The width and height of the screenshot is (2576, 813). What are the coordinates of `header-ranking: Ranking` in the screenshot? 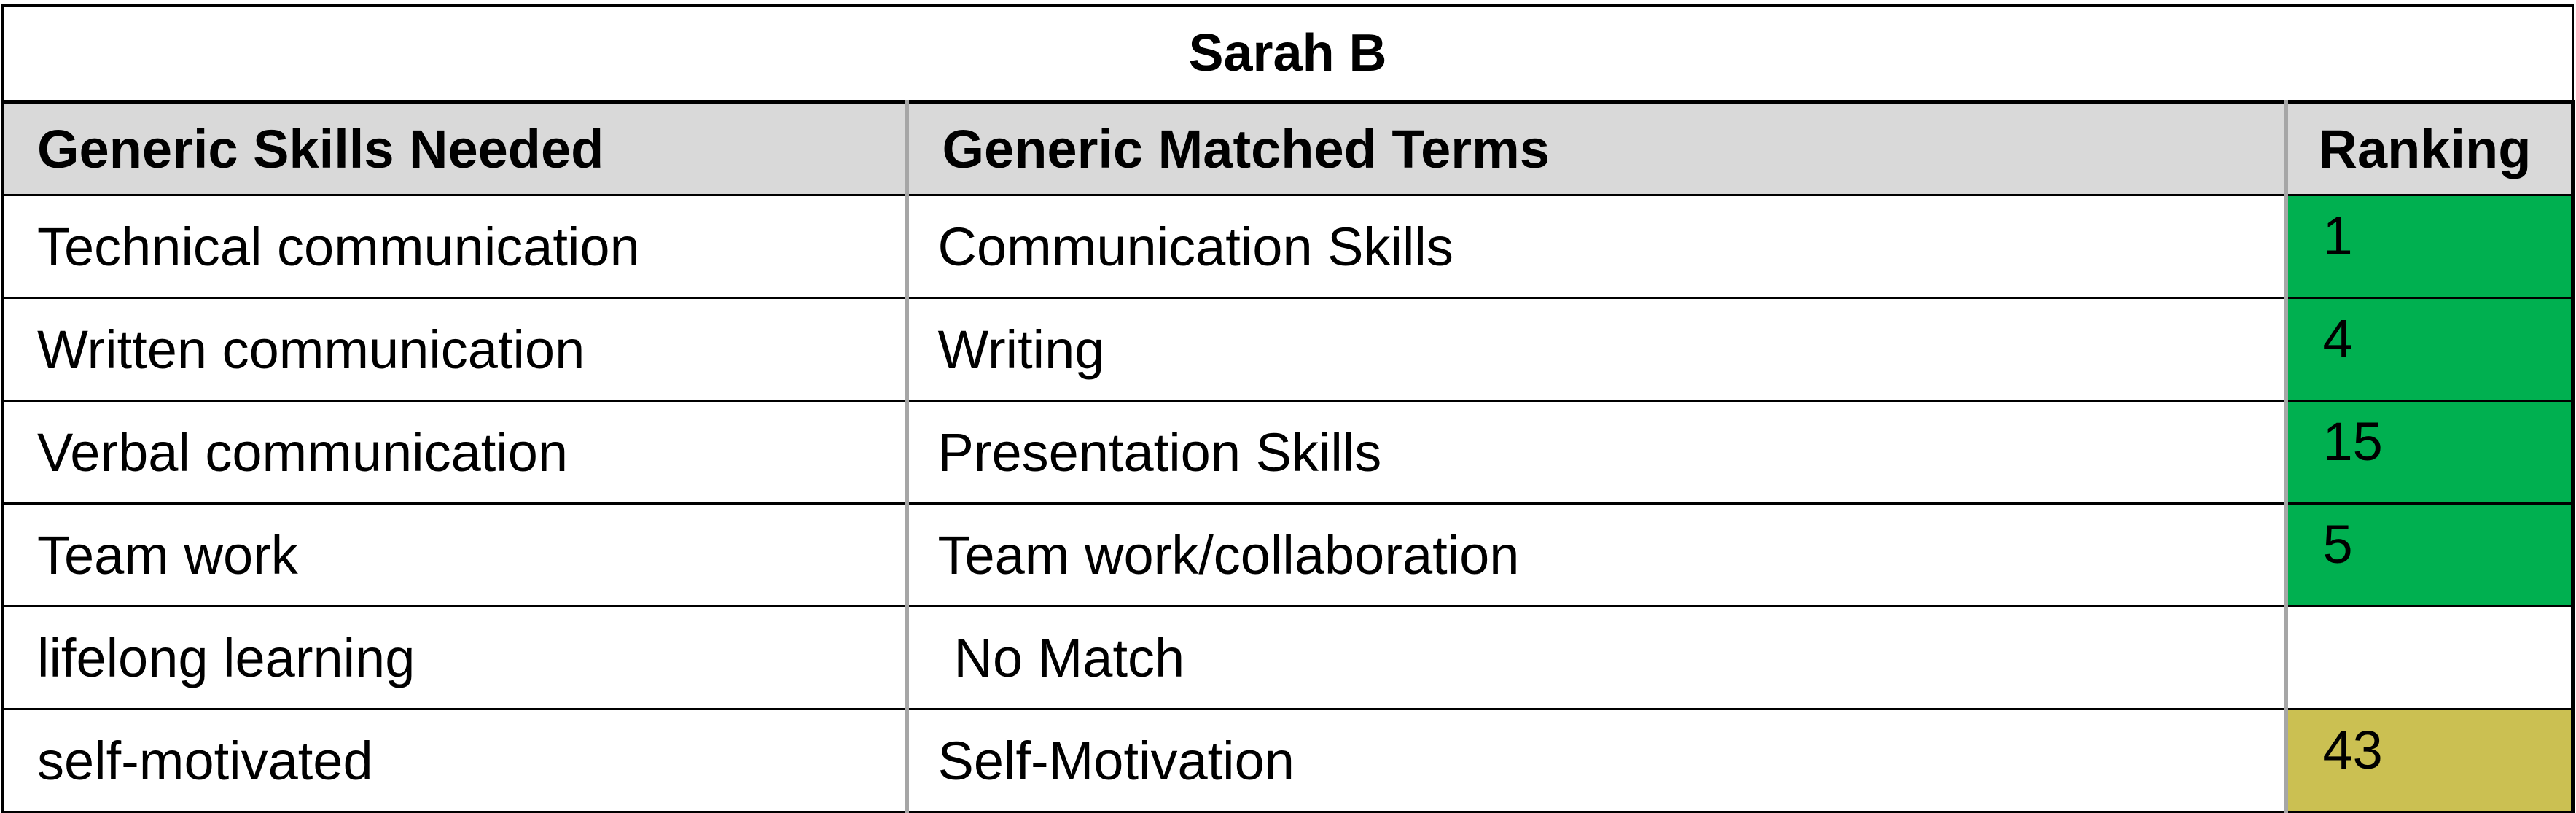 It's located at (2429, 148).